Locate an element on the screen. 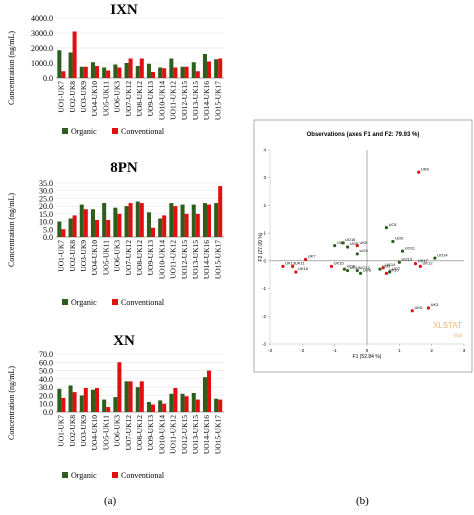 The width and height of the screenshot is (474, 515). y-tick-label: 0 is located at coordinates (264, 260).